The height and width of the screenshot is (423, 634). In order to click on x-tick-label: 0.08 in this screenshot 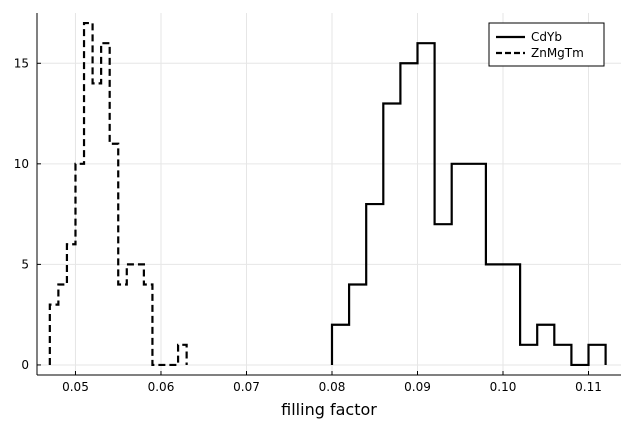, I will do `click(332, 387)`.